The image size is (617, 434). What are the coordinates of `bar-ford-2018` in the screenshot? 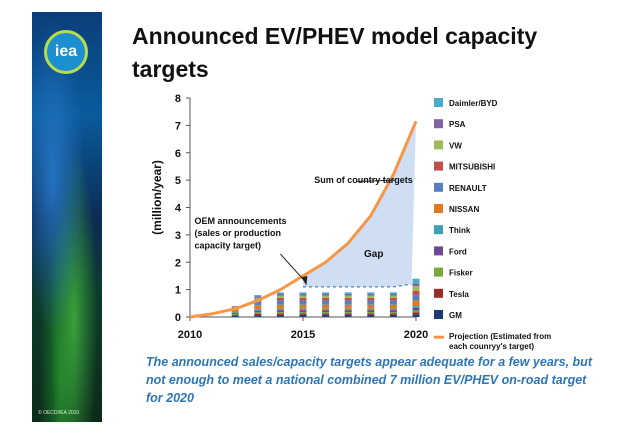 It's located at (371, 311).